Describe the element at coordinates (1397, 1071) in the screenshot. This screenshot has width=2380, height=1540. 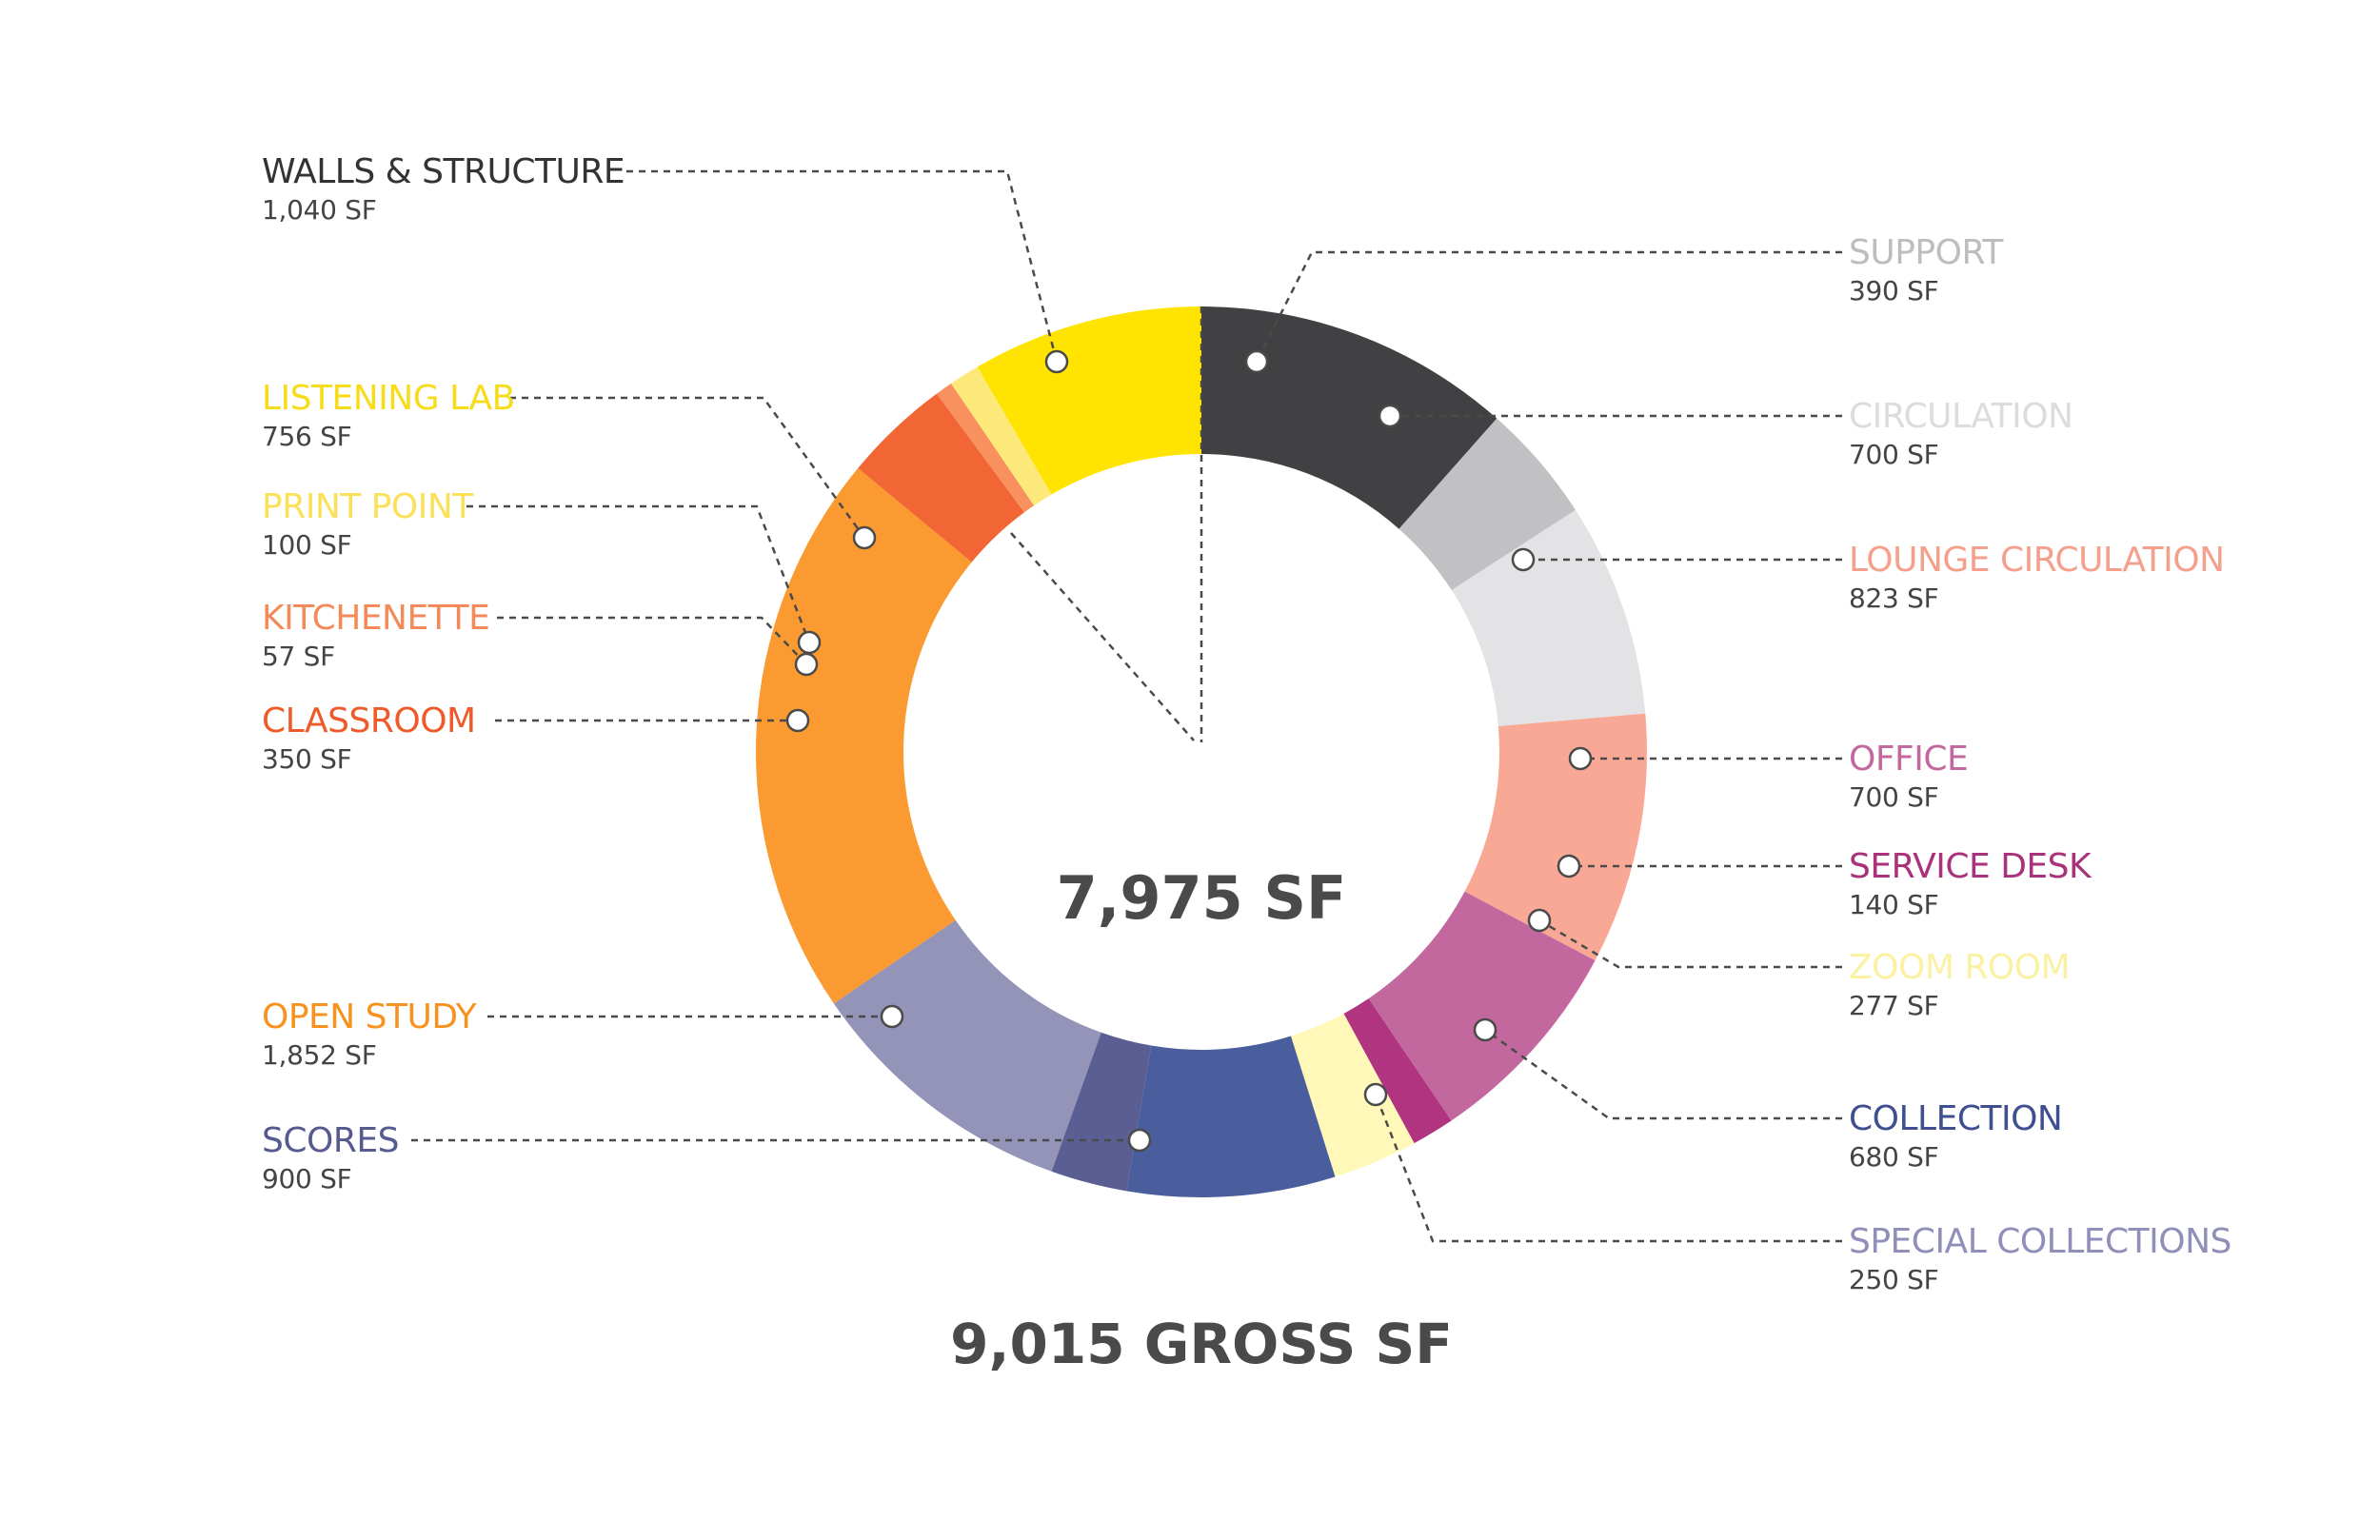
I see `slice-service-desk` at that location.